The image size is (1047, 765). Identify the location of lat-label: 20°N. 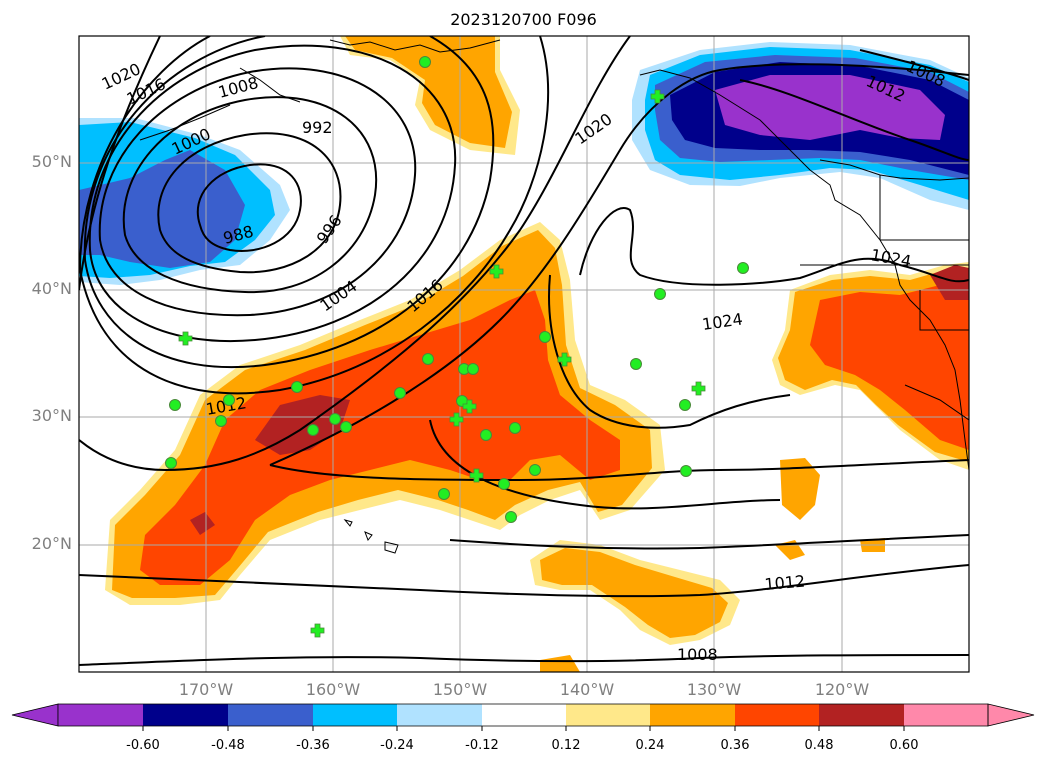
(51, 543).